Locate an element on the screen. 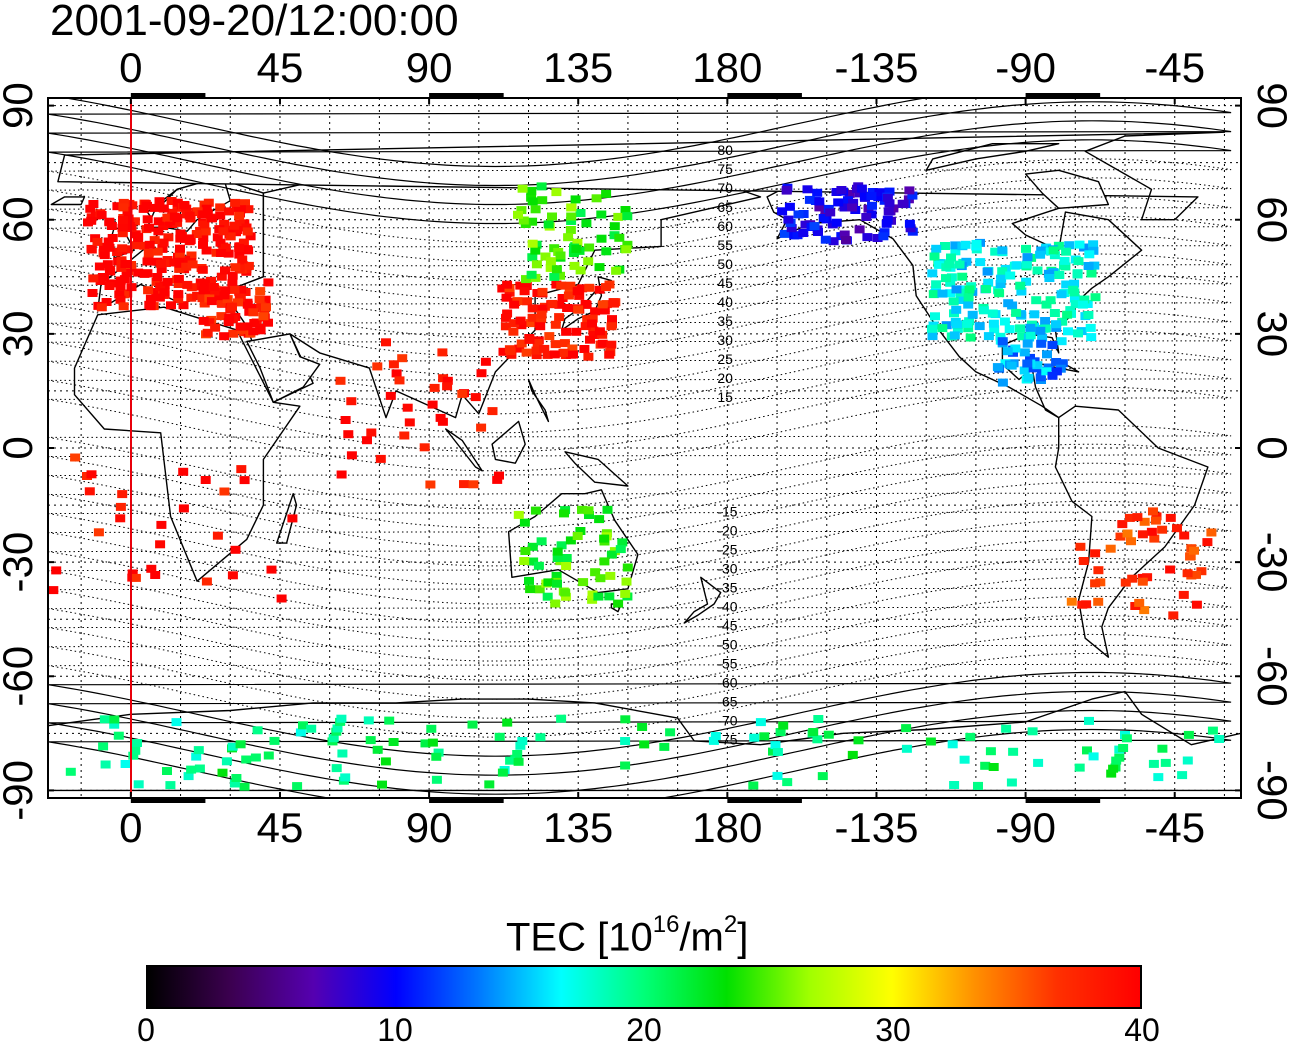  magnetic-latitude-label: -35 is located at coordinates (727, 587).